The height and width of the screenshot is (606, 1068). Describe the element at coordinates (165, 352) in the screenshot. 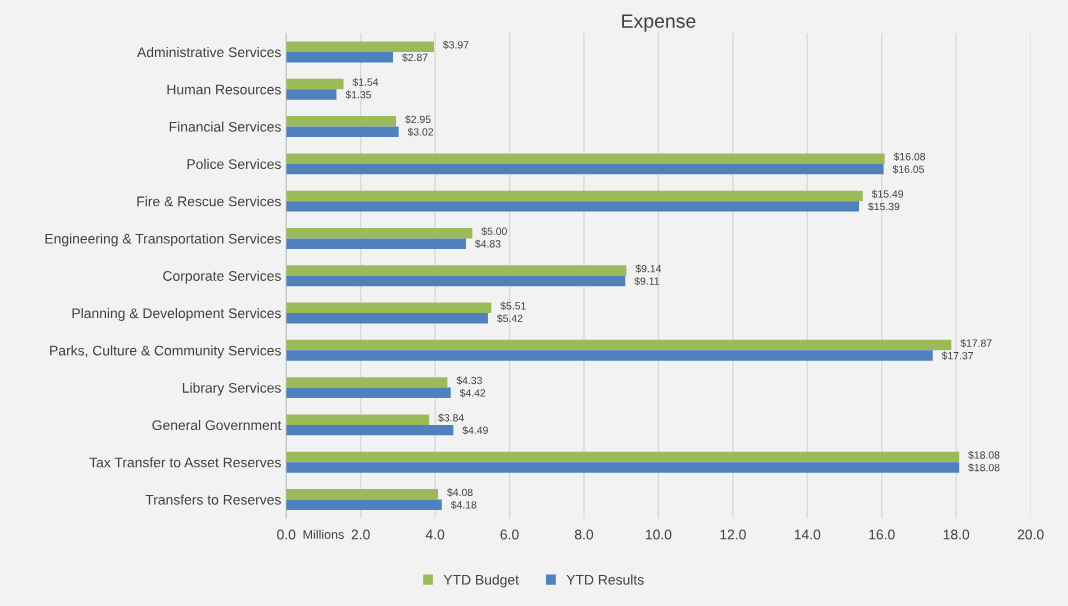

I see `y-tick-label: Parks, Culture & Community Services` at that location.